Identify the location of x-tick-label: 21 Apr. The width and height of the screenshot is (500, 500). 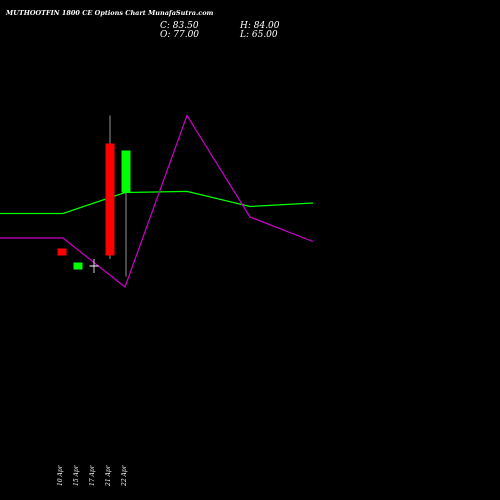
(108, 475).